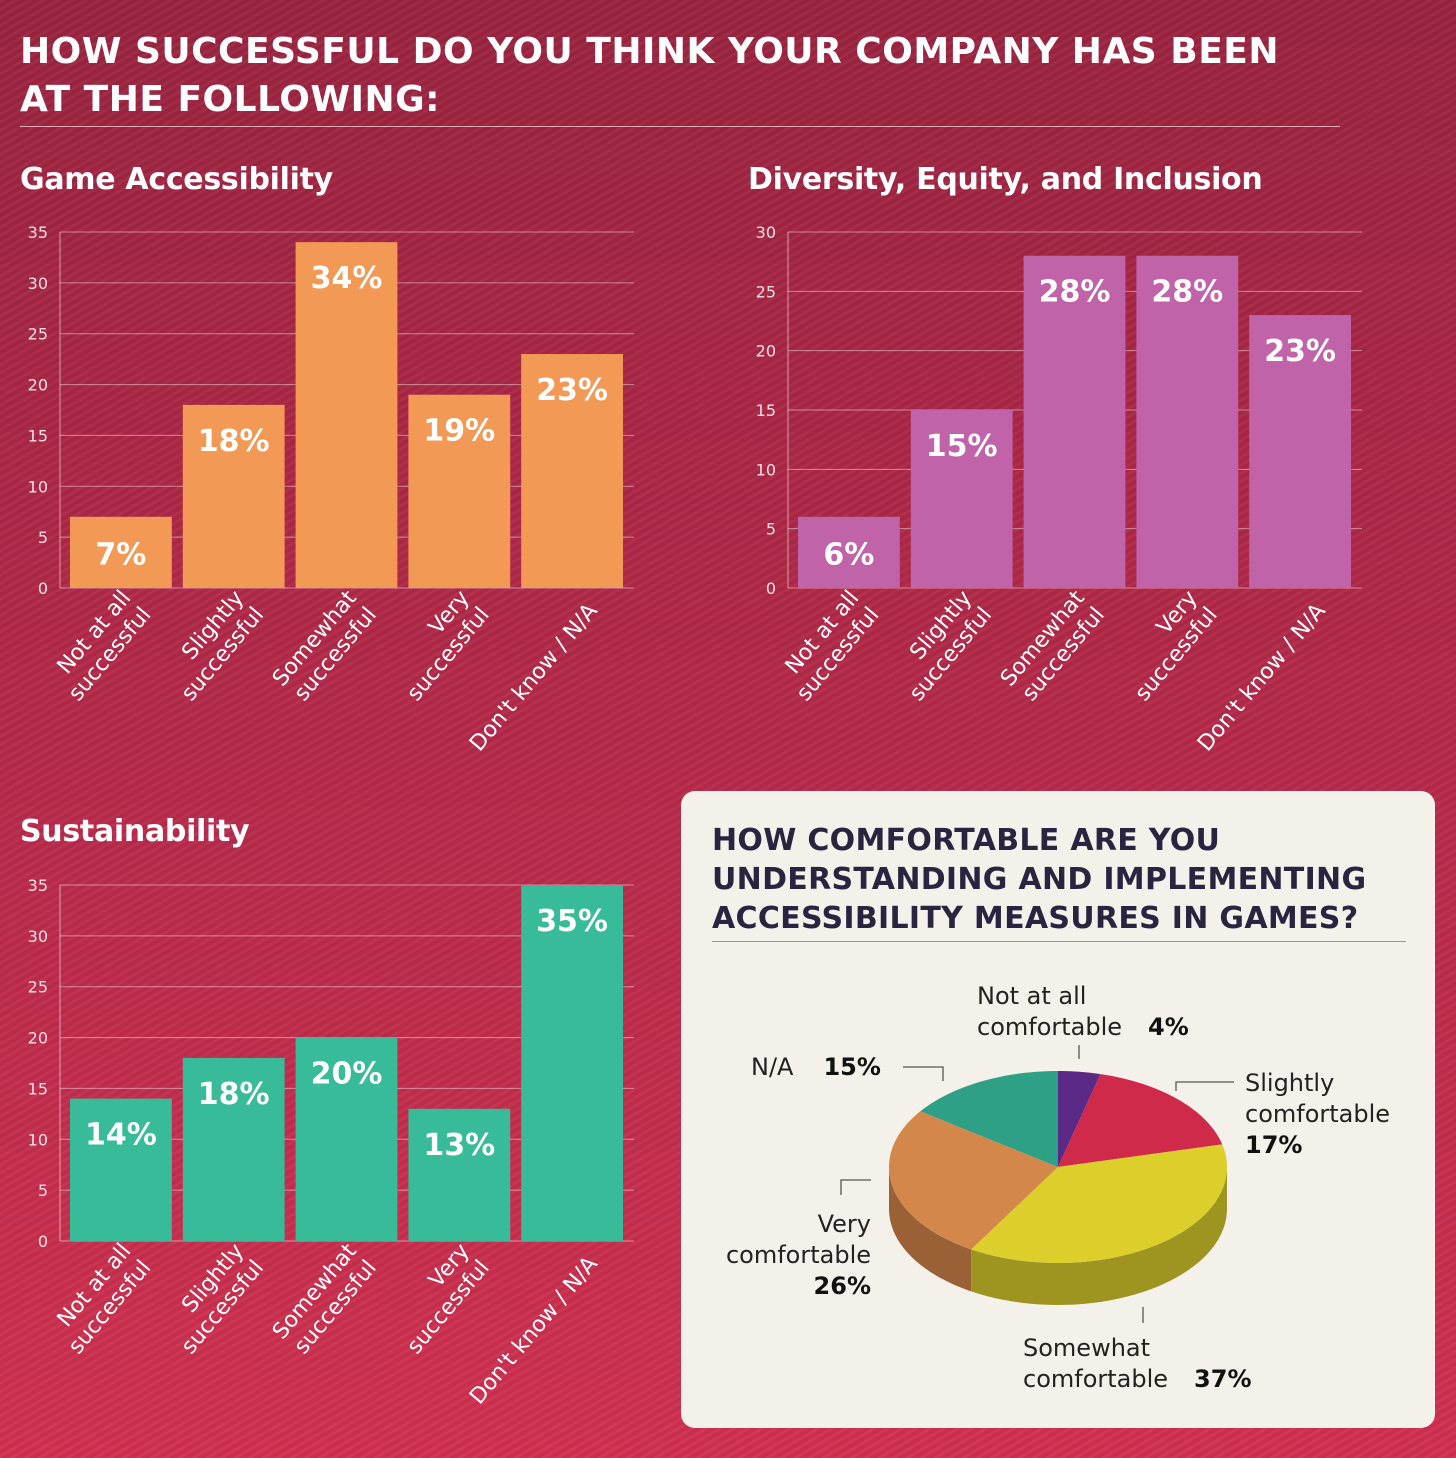  Describe the element at coordinates (973, 1180) in the screenshot. I see `pie-slice-very-comfortable` at that location.